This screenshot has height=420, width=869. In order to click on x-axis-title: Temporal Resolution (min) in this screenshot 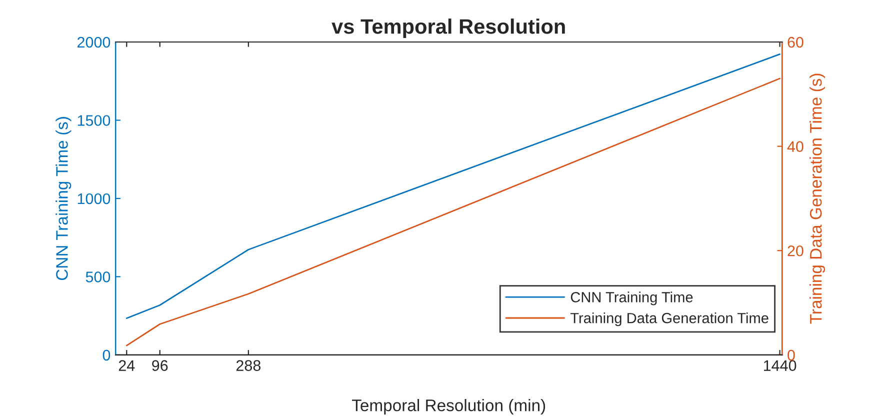, I will do `click(449, 407)`.